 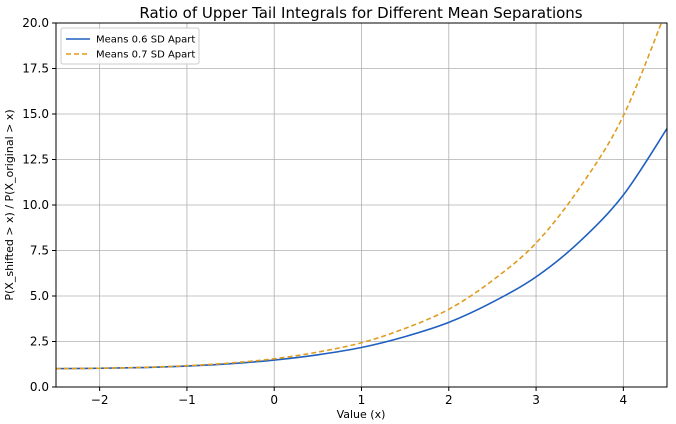 What do you see at coordinates (39, 387) in the screenshot?
I see `y-tick-label: 0.0` at bounding box center [39, 387].